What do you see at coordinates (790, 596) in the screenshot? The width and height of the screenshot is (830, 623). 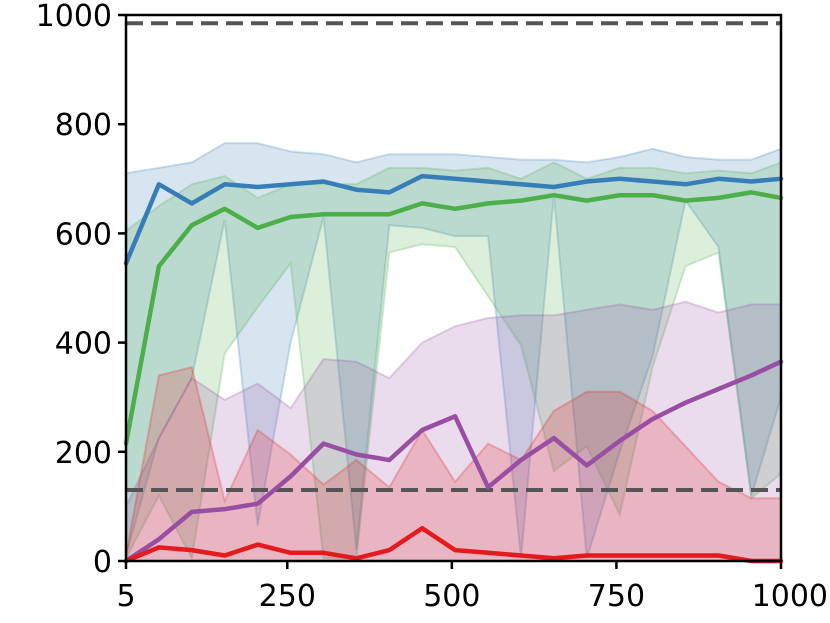 I see `x-tick-label: 1000` at bounding box center [790, 596].